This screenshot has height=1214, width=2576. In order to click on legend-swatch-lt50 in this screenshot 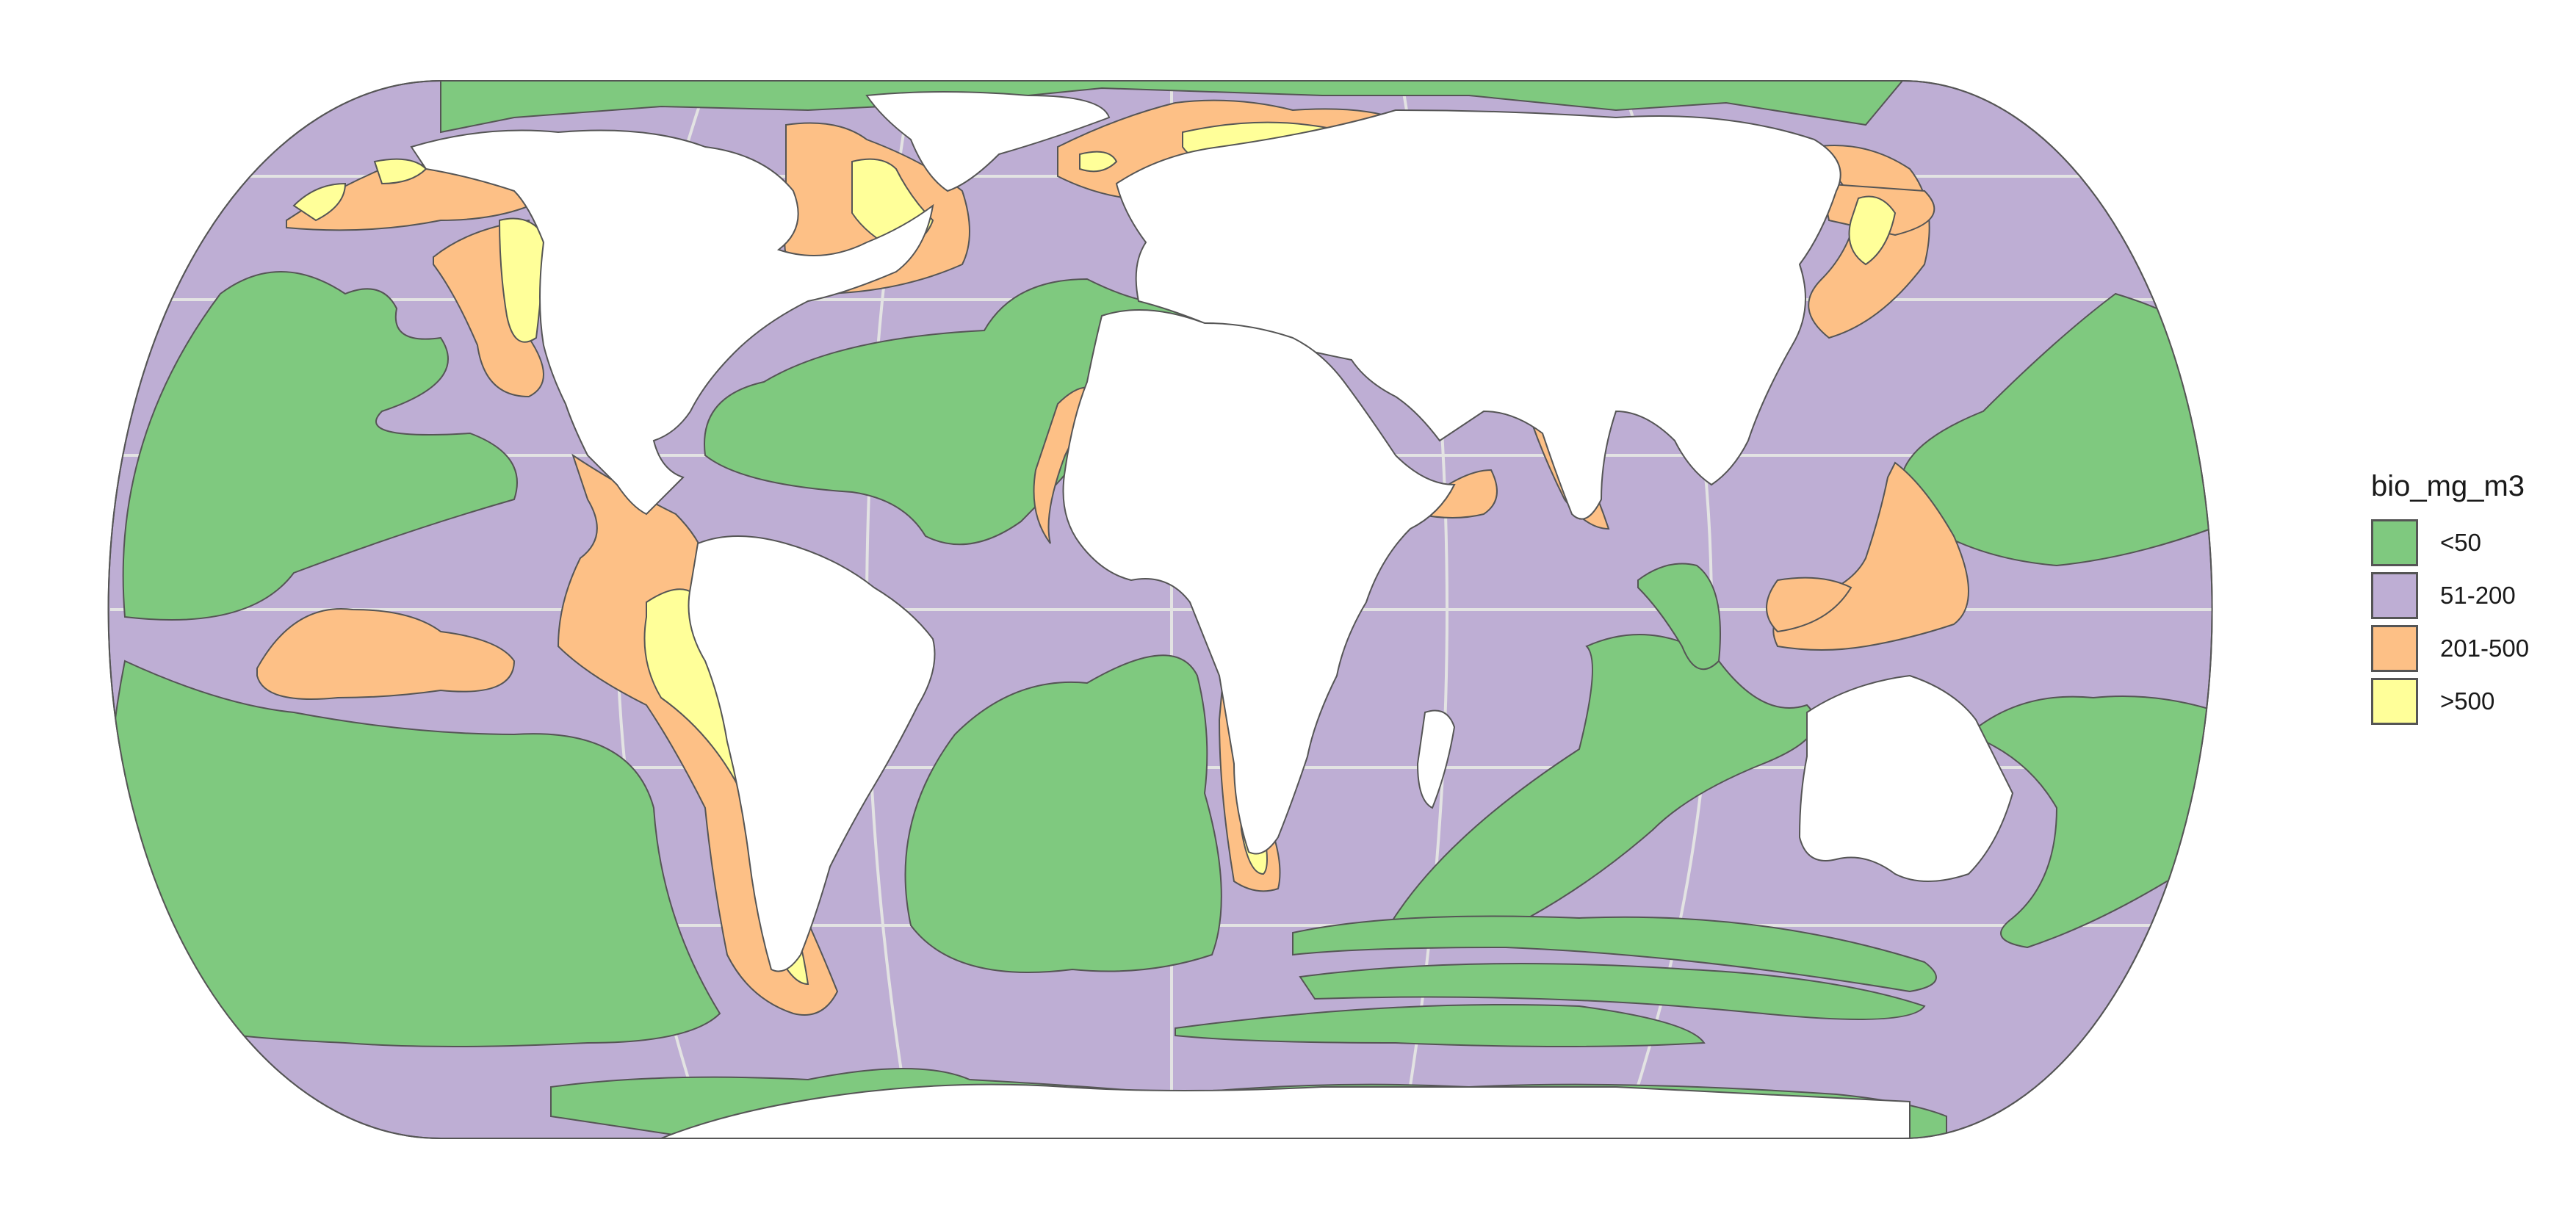, I will do `click(2394, 542)`.